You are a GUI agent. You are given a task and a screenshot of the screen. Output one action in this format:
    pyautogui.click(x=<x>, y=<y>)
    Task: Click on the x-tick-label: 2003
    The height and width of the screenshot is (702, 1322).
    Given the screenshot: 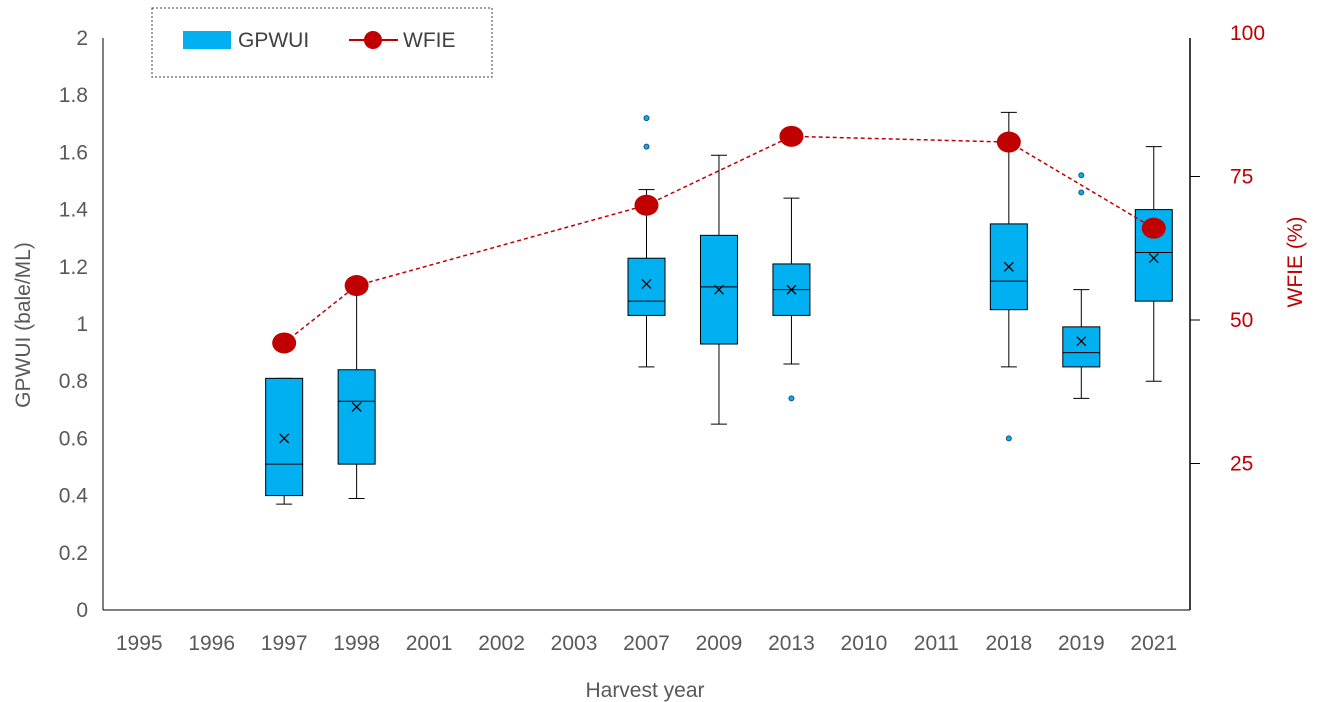 What is the action you would take?
    pyautogui.click(x=574, y=643)
    